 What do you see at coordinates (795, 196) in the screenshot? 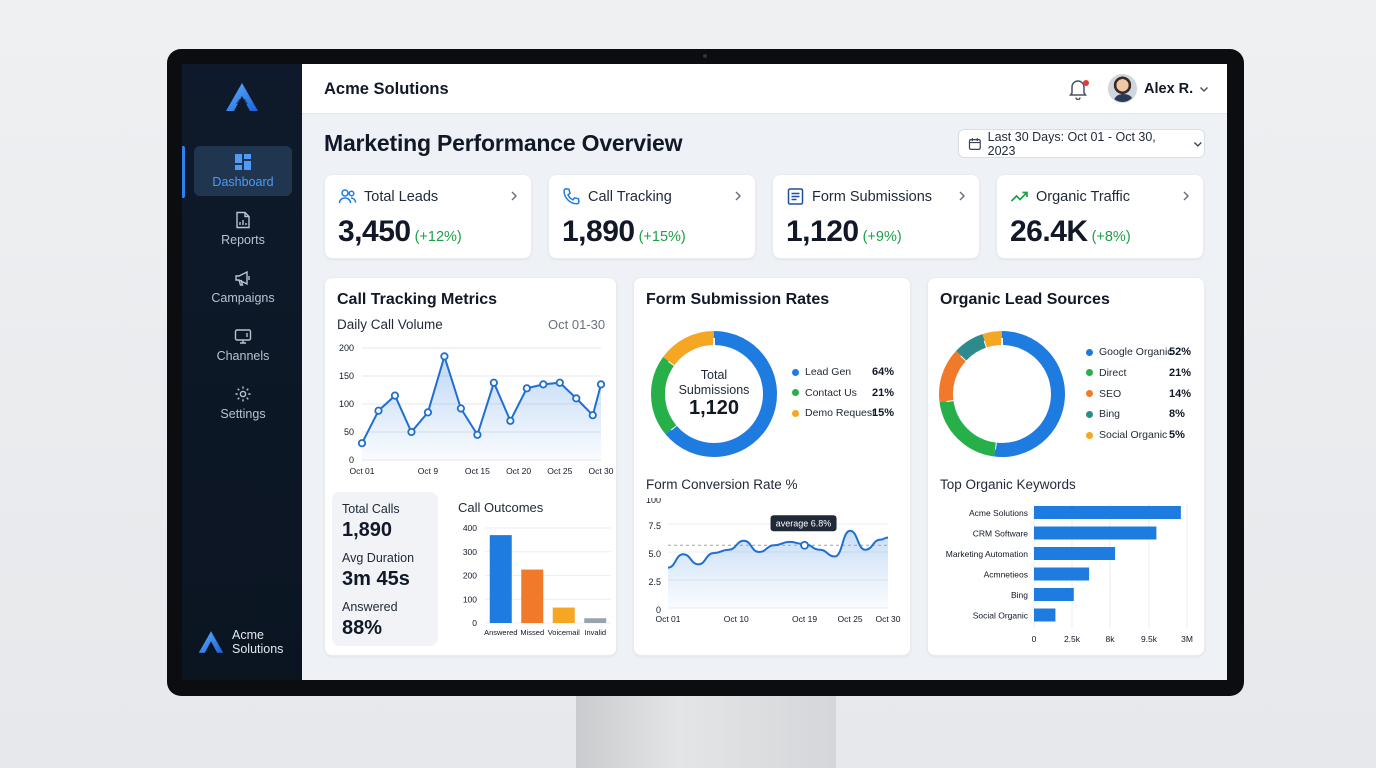
I see `form-icon` at bounding box center [795, 196].